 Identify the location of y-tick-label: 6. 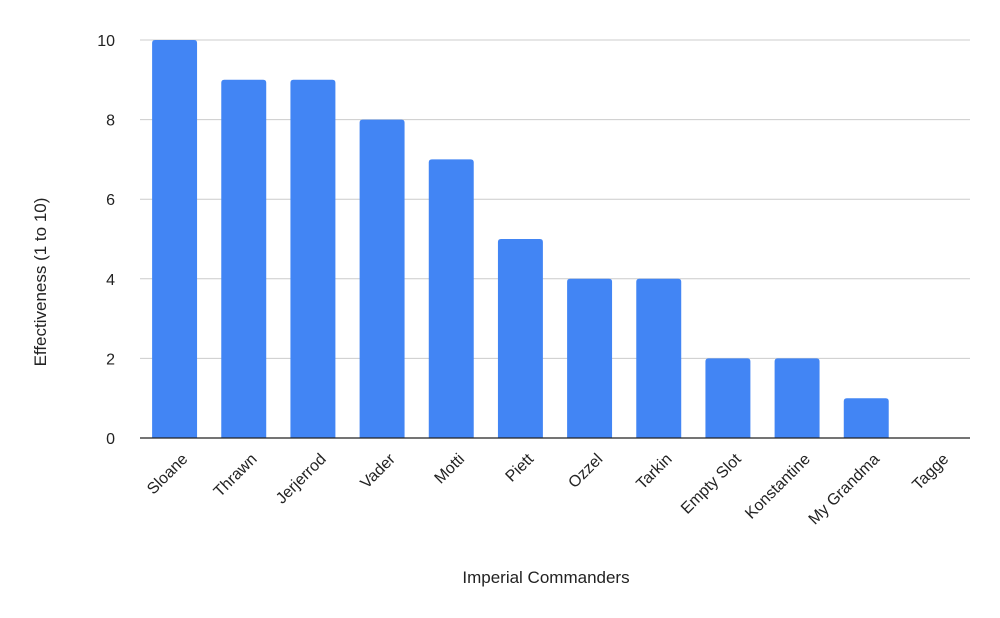
(110, 200).